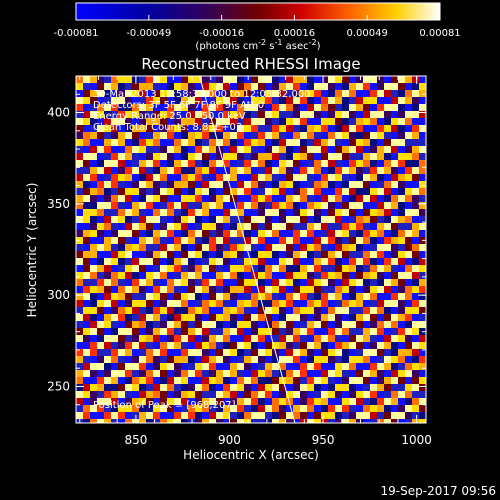 Image resolution: width=500 pixels, height=500 pixels. What do you see at coordinates (250, 64) in the screenshot?
I see `chart-title: Reconstructed RHESSI Image` at bounding box center [250, 64].